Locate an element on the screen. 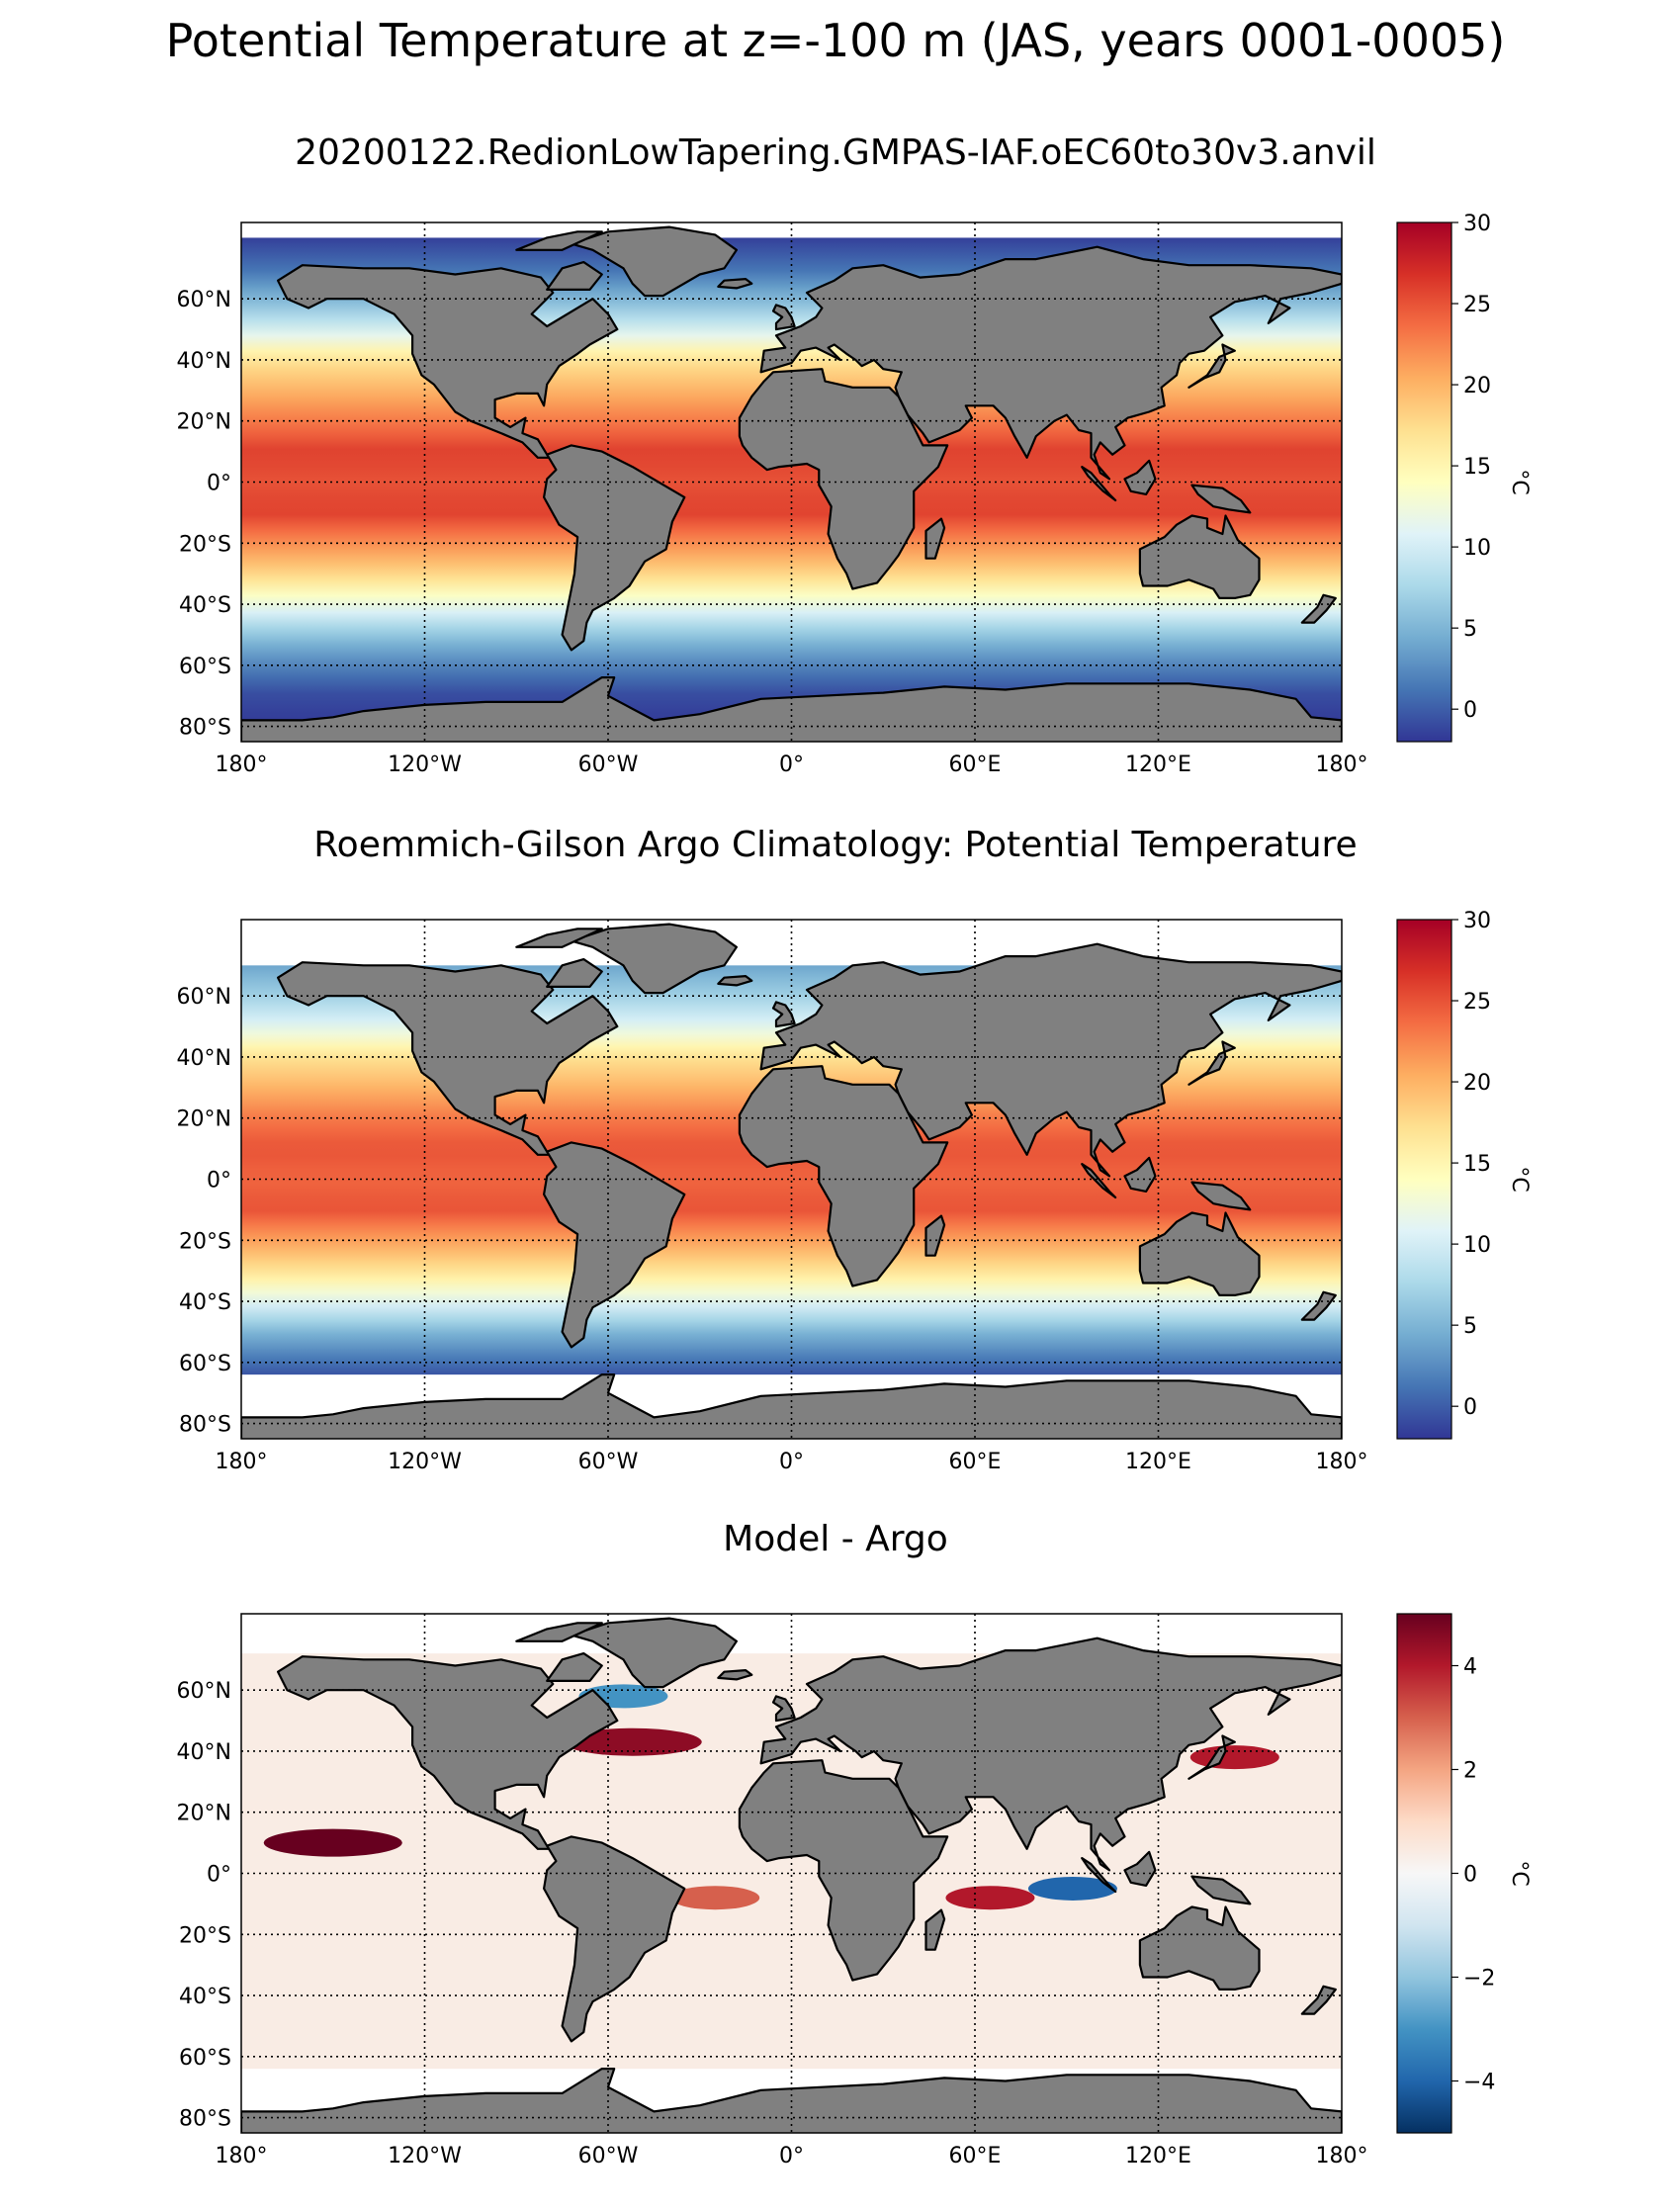 The image size is (1671, 2212). colorbar-tick-label: −2 is located at coordinates (1479, 1979).